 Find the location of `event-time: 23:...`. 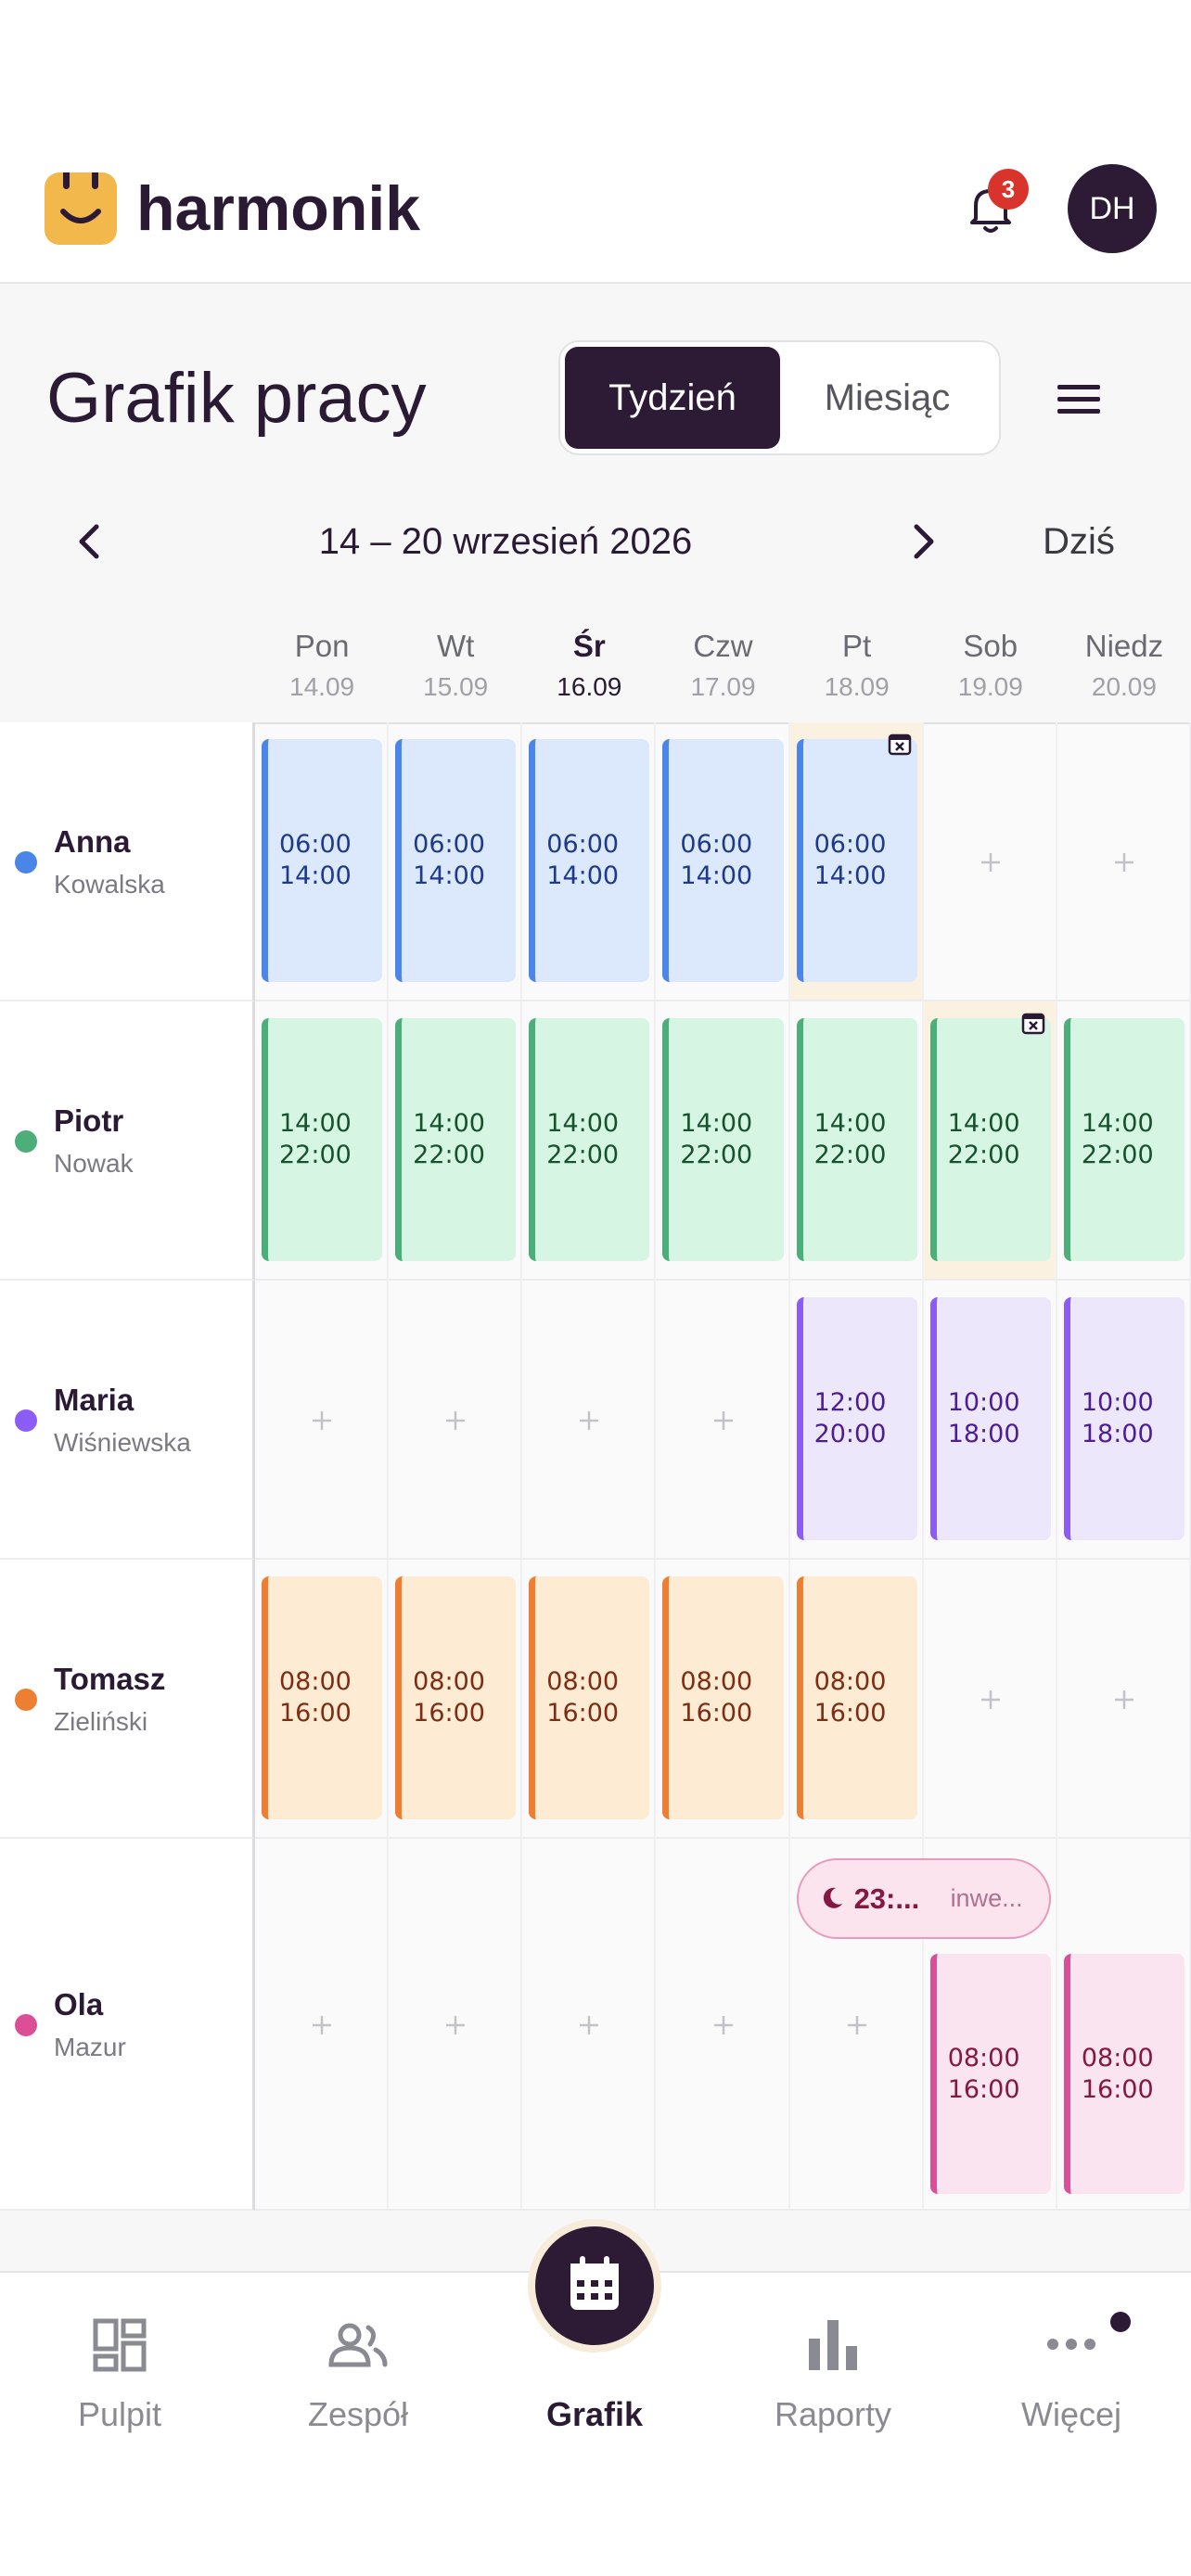

event-time: 23:... is located at coordinates (886, 1898).